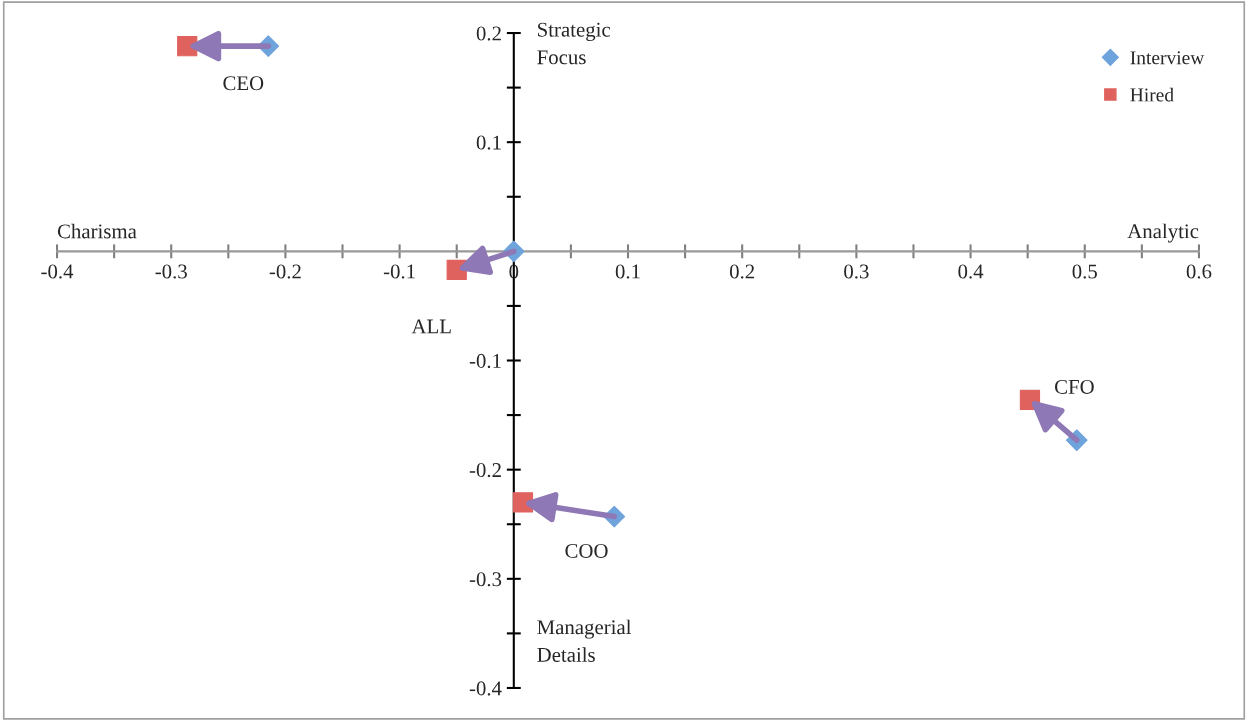  I want to click on annotation: COO, so click(586, 550).